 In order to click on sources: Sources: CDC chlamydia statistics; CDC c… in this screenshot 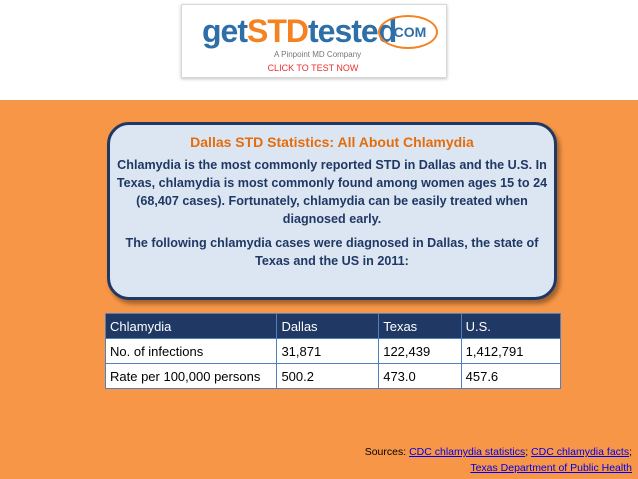, I will do `click(486, 460)`.